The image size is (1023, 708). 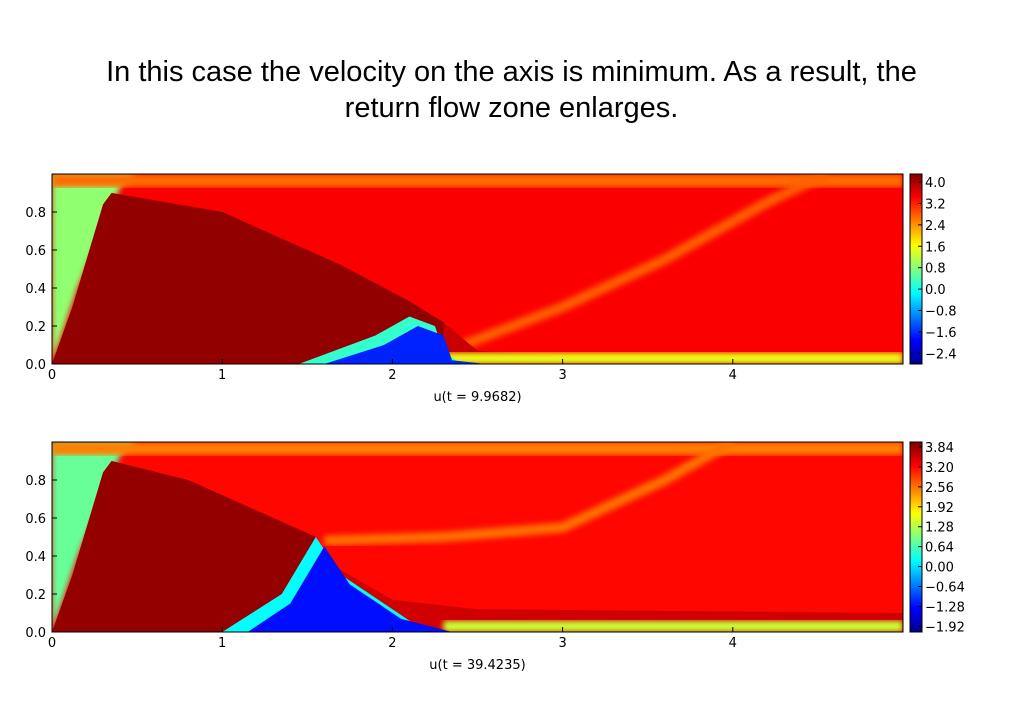 What do you see at coordinates (941, 311) in the screenshot?
I see `colorbar-tick-label: −0.8` at bounding box center [941, 311].